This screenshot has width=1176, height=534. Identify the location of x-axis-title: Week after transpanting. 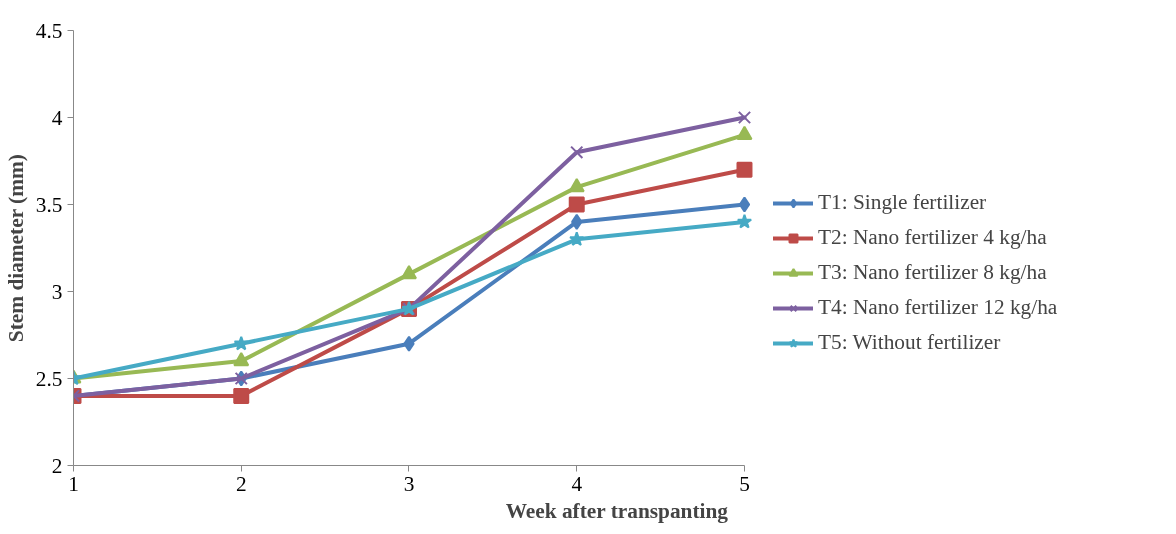
(617, 510).